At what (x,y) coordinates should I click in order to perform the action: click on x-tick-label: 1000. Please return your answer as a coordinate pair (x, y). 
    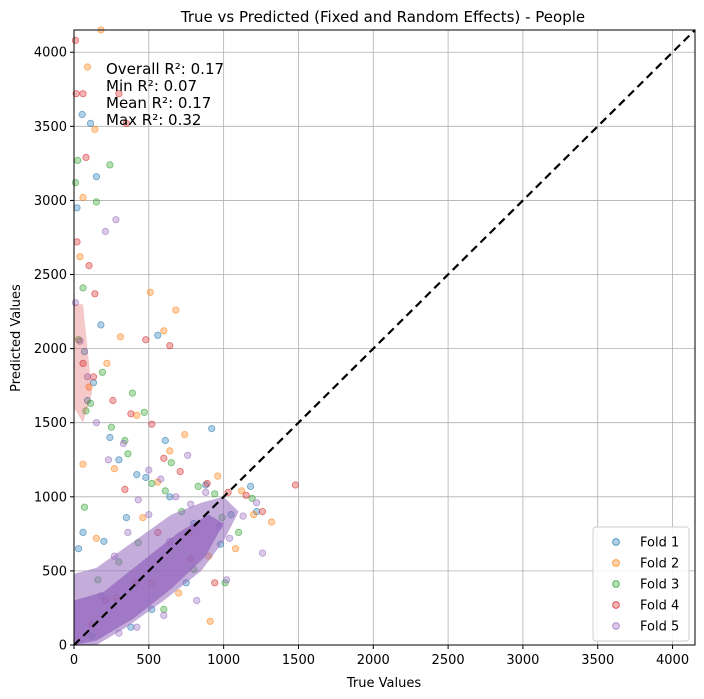
    Looking at the image, I should click on (223, 660).